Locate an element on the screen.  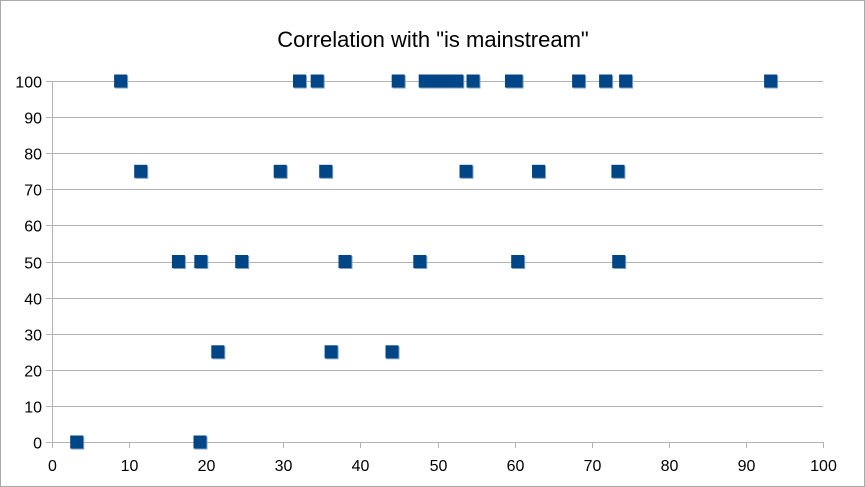
x-tick-label: 20 is located at coordinates (207, 466).